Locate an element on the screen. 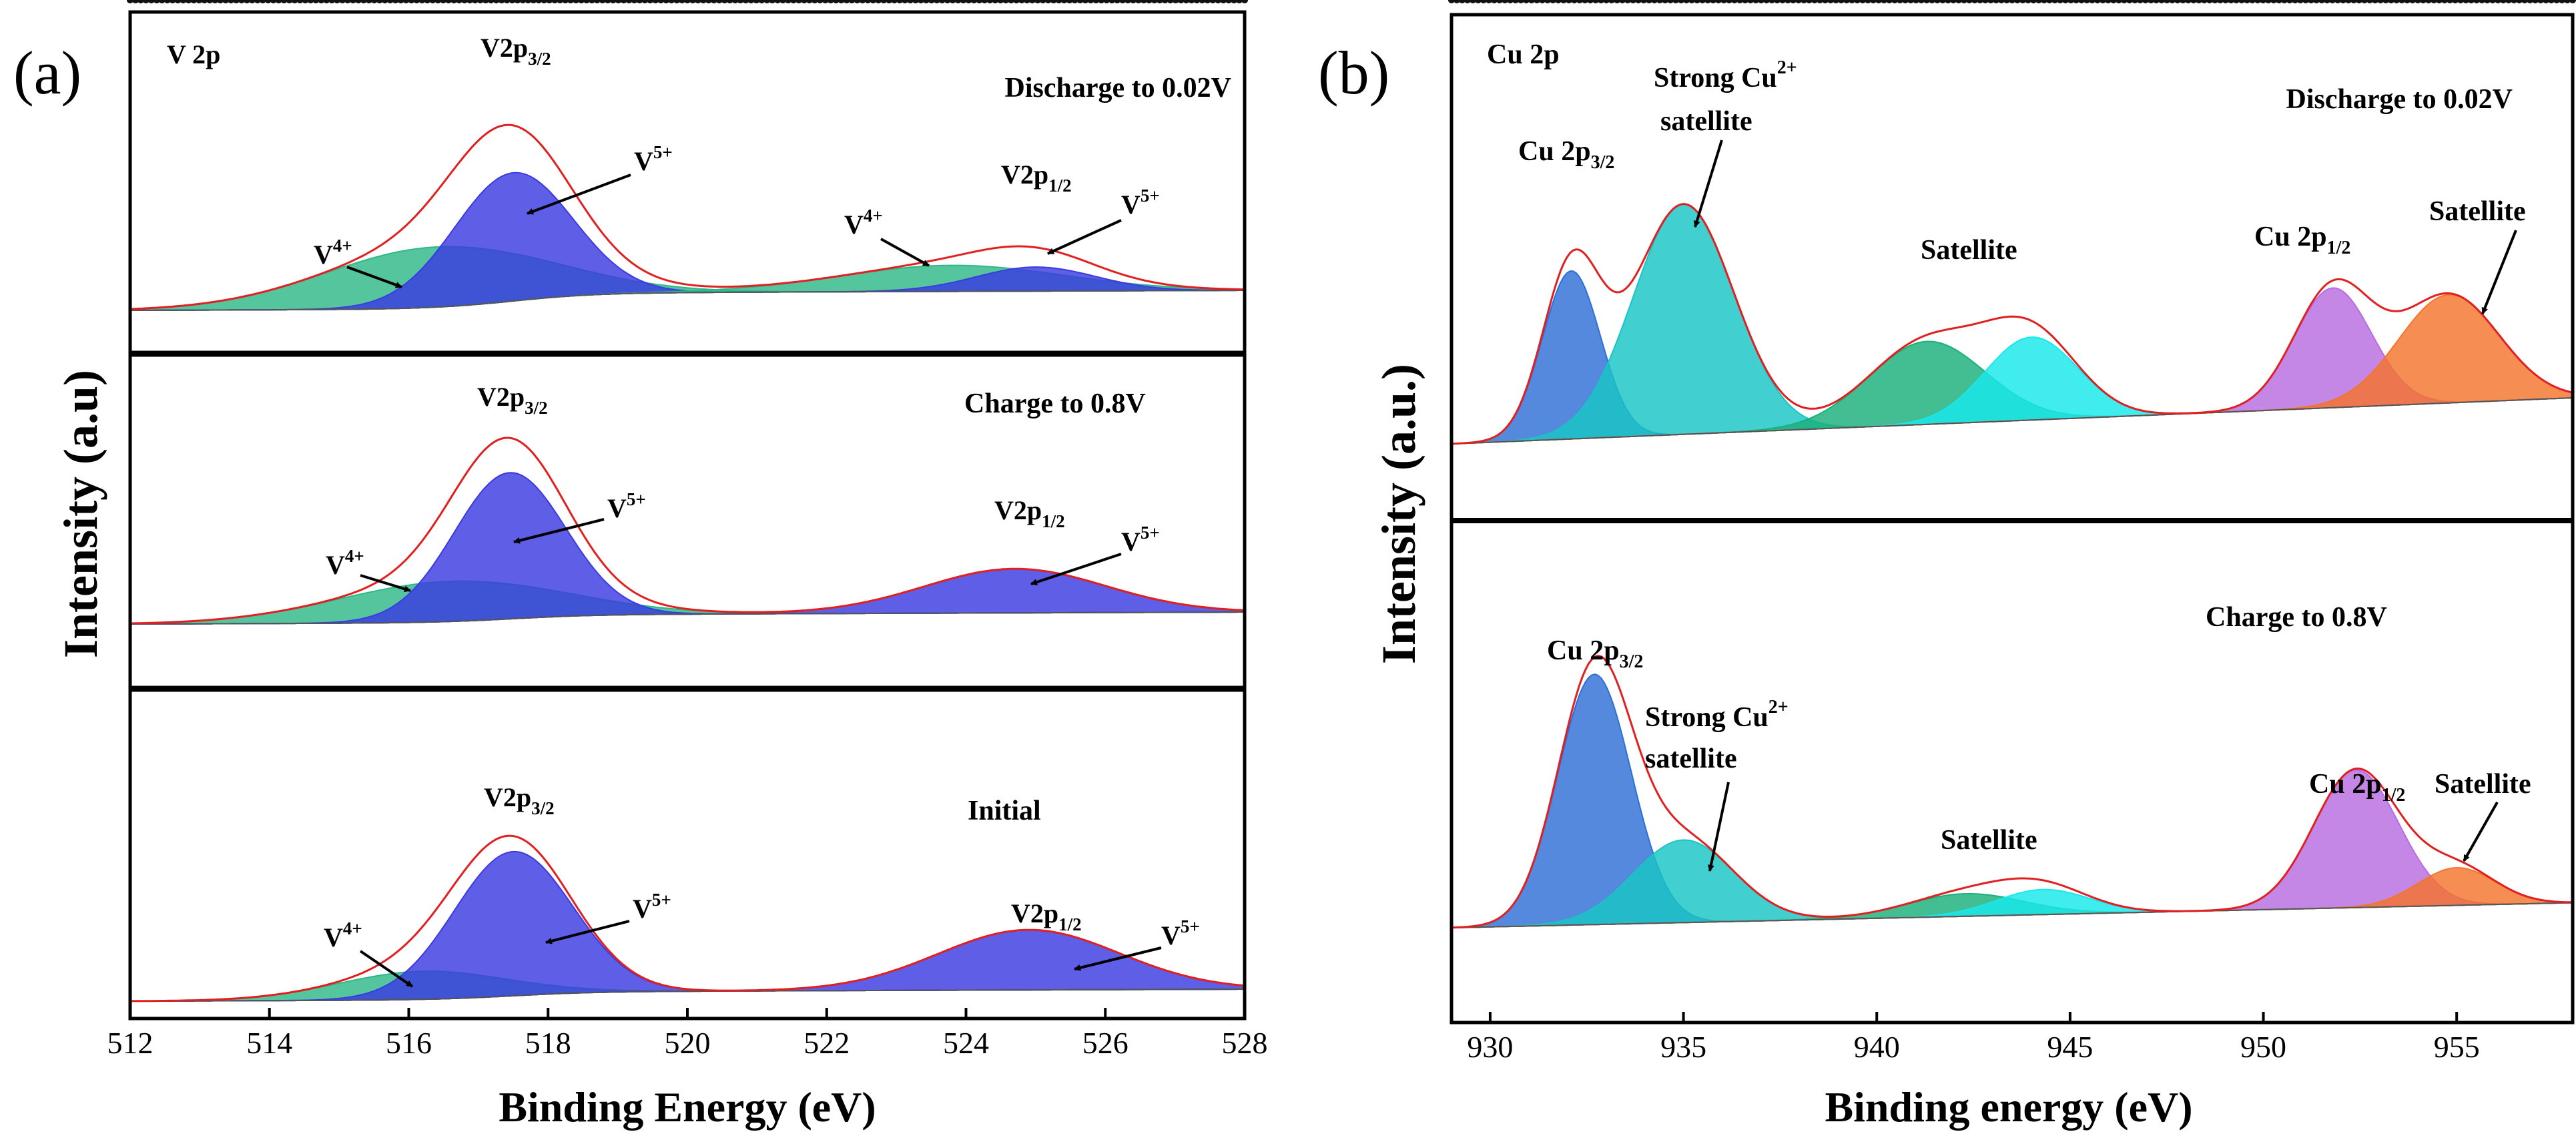 This screenshot has width=2576, height=1146. x-tick-label: 524 is located at coordinates (966, 1043).